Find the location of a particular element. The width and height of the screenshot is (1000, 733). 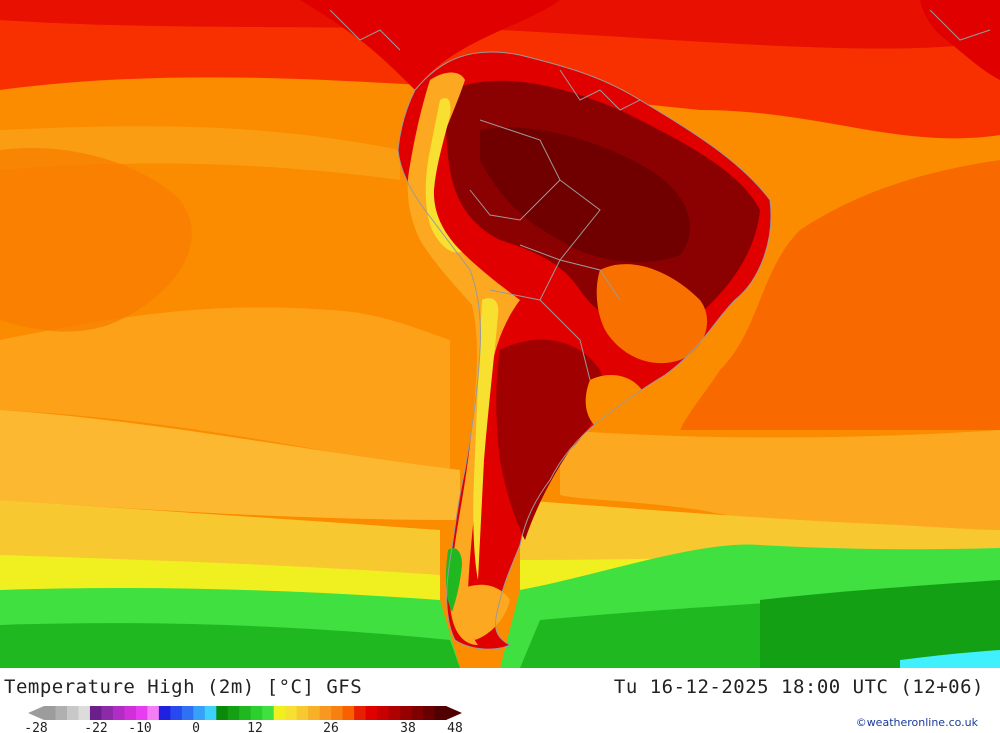

central-america is located at coordinates (430, 45).